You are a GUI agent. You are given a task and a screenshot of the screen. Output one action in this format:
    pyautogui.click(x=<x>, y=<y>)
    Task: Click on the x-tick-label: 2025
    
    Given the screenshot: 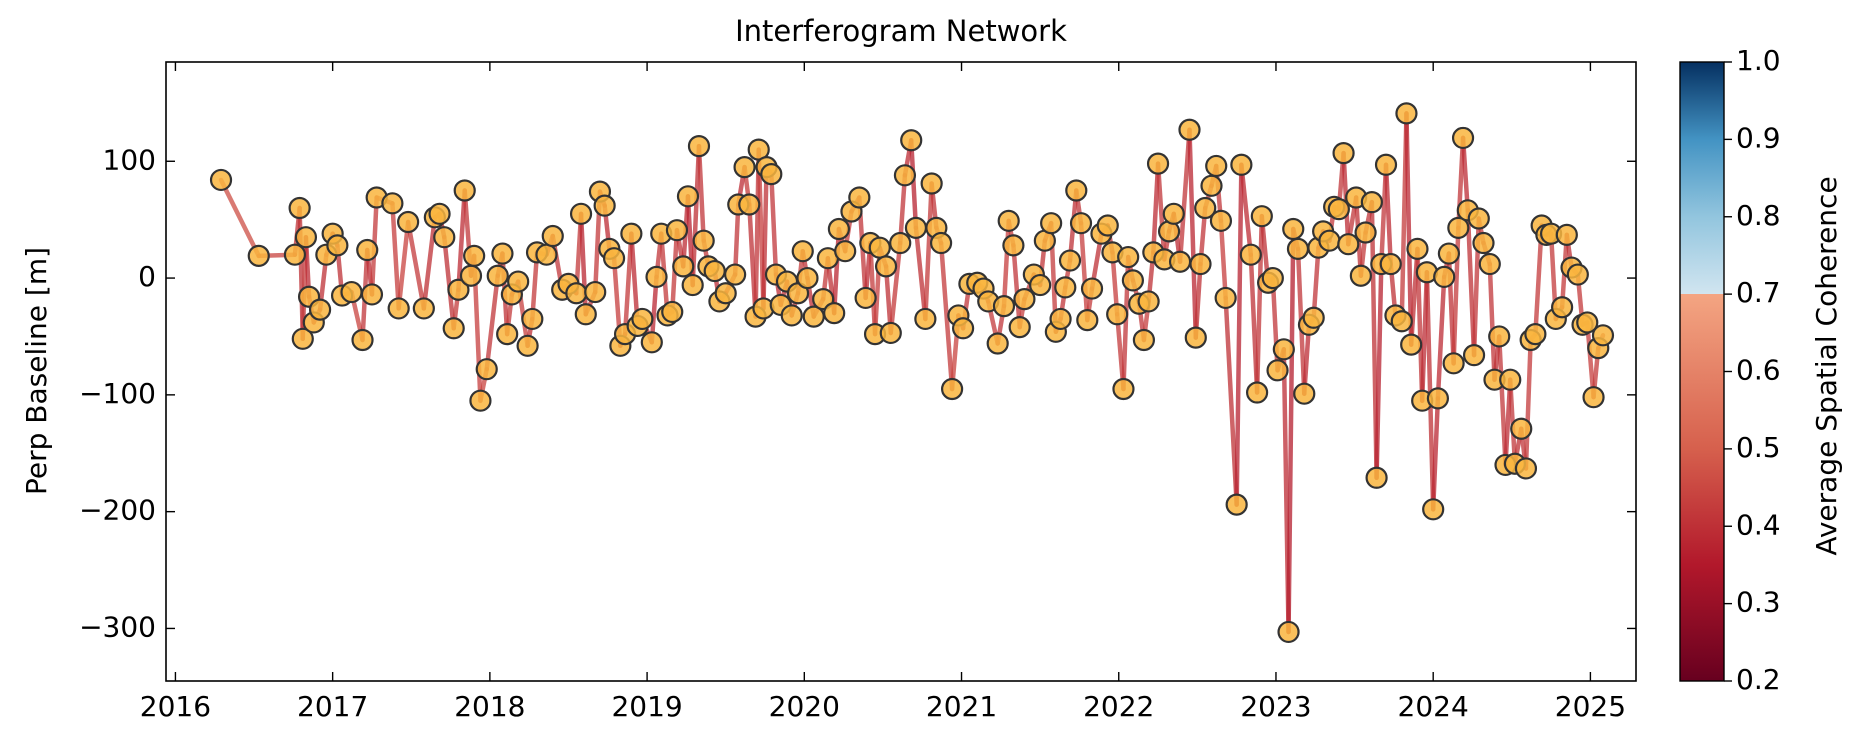 What is the action you would take?
    pyautogui.click(x=1590, y=706)
    